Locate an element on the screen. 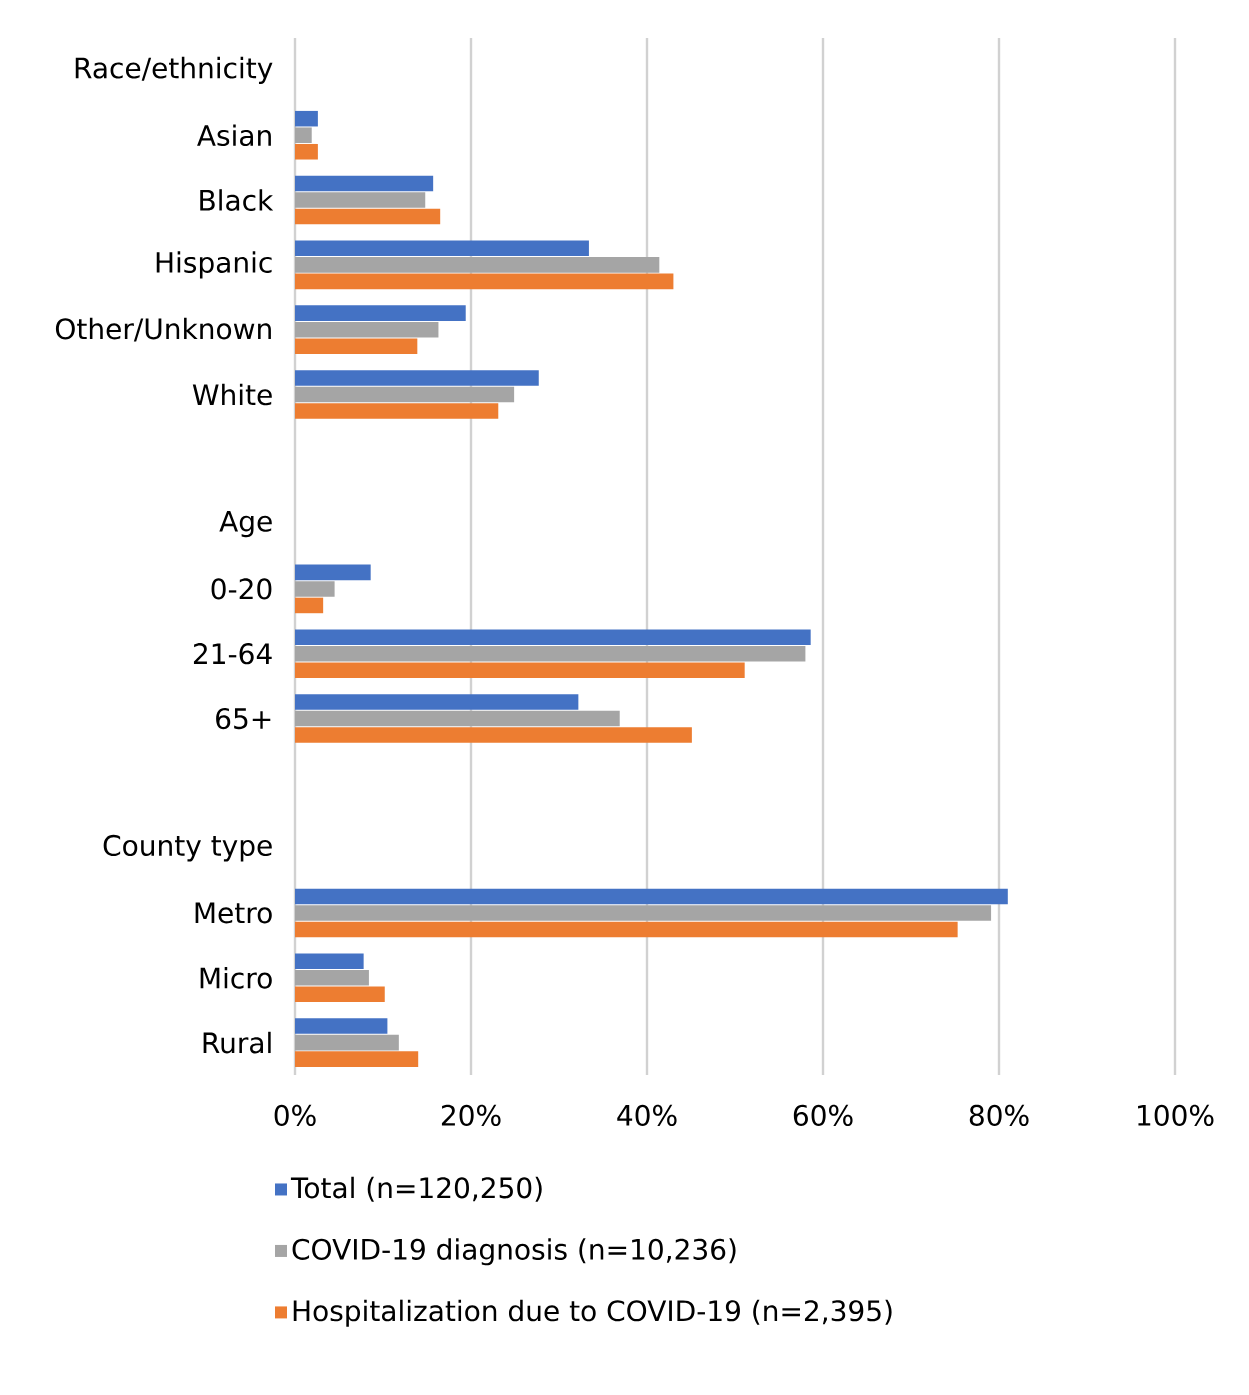 The width and height of the screenshot is (1249, 1395). x-tick-label: 60% is located at coordinates (823, 1115).